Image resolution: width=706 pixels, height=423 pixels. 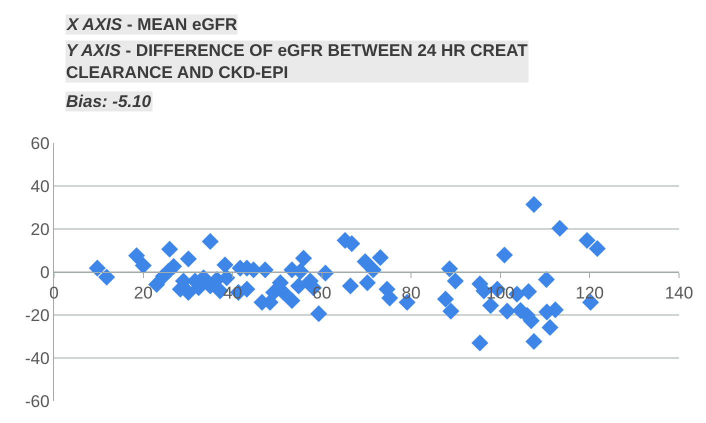 What do you see at coordinates (37, 401) in the screenshot?
I see `y-tick-label: -60` at bounding box center [37, 401].